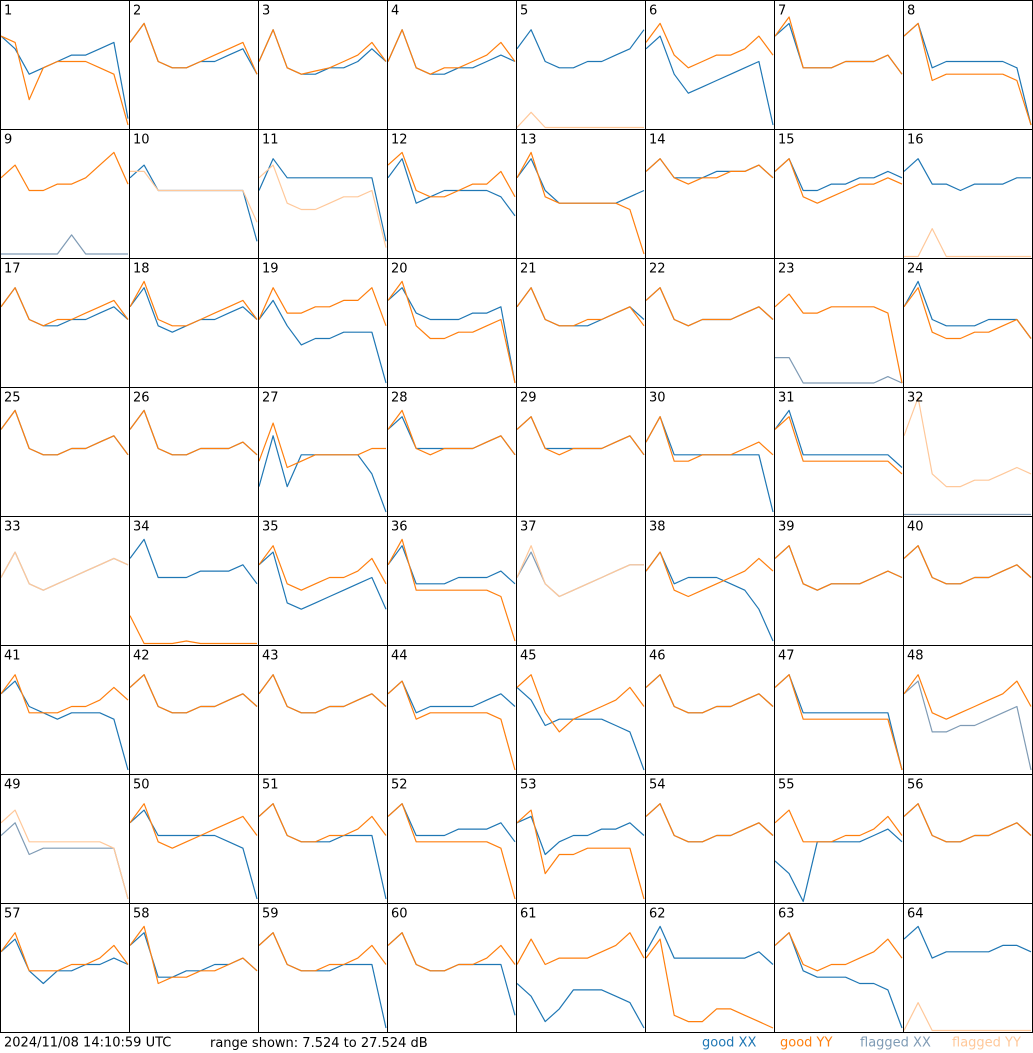  I want to click on panel-label: 50, so click(141, 785).